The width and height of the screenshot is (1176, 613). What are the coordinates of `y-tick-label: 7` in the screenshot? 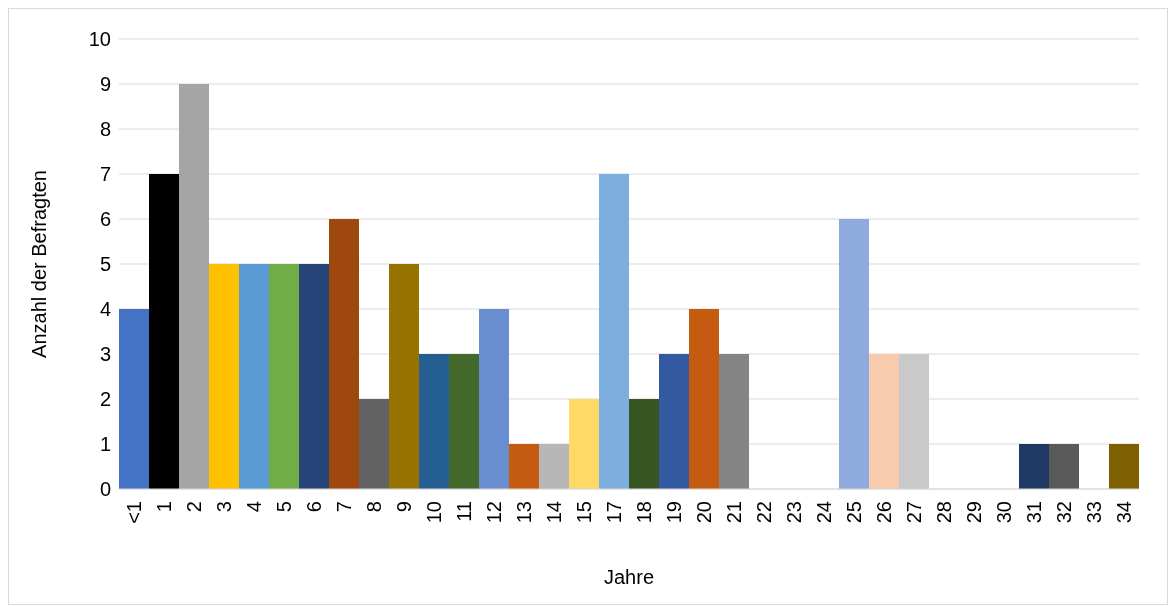 It's located at (105, 174).